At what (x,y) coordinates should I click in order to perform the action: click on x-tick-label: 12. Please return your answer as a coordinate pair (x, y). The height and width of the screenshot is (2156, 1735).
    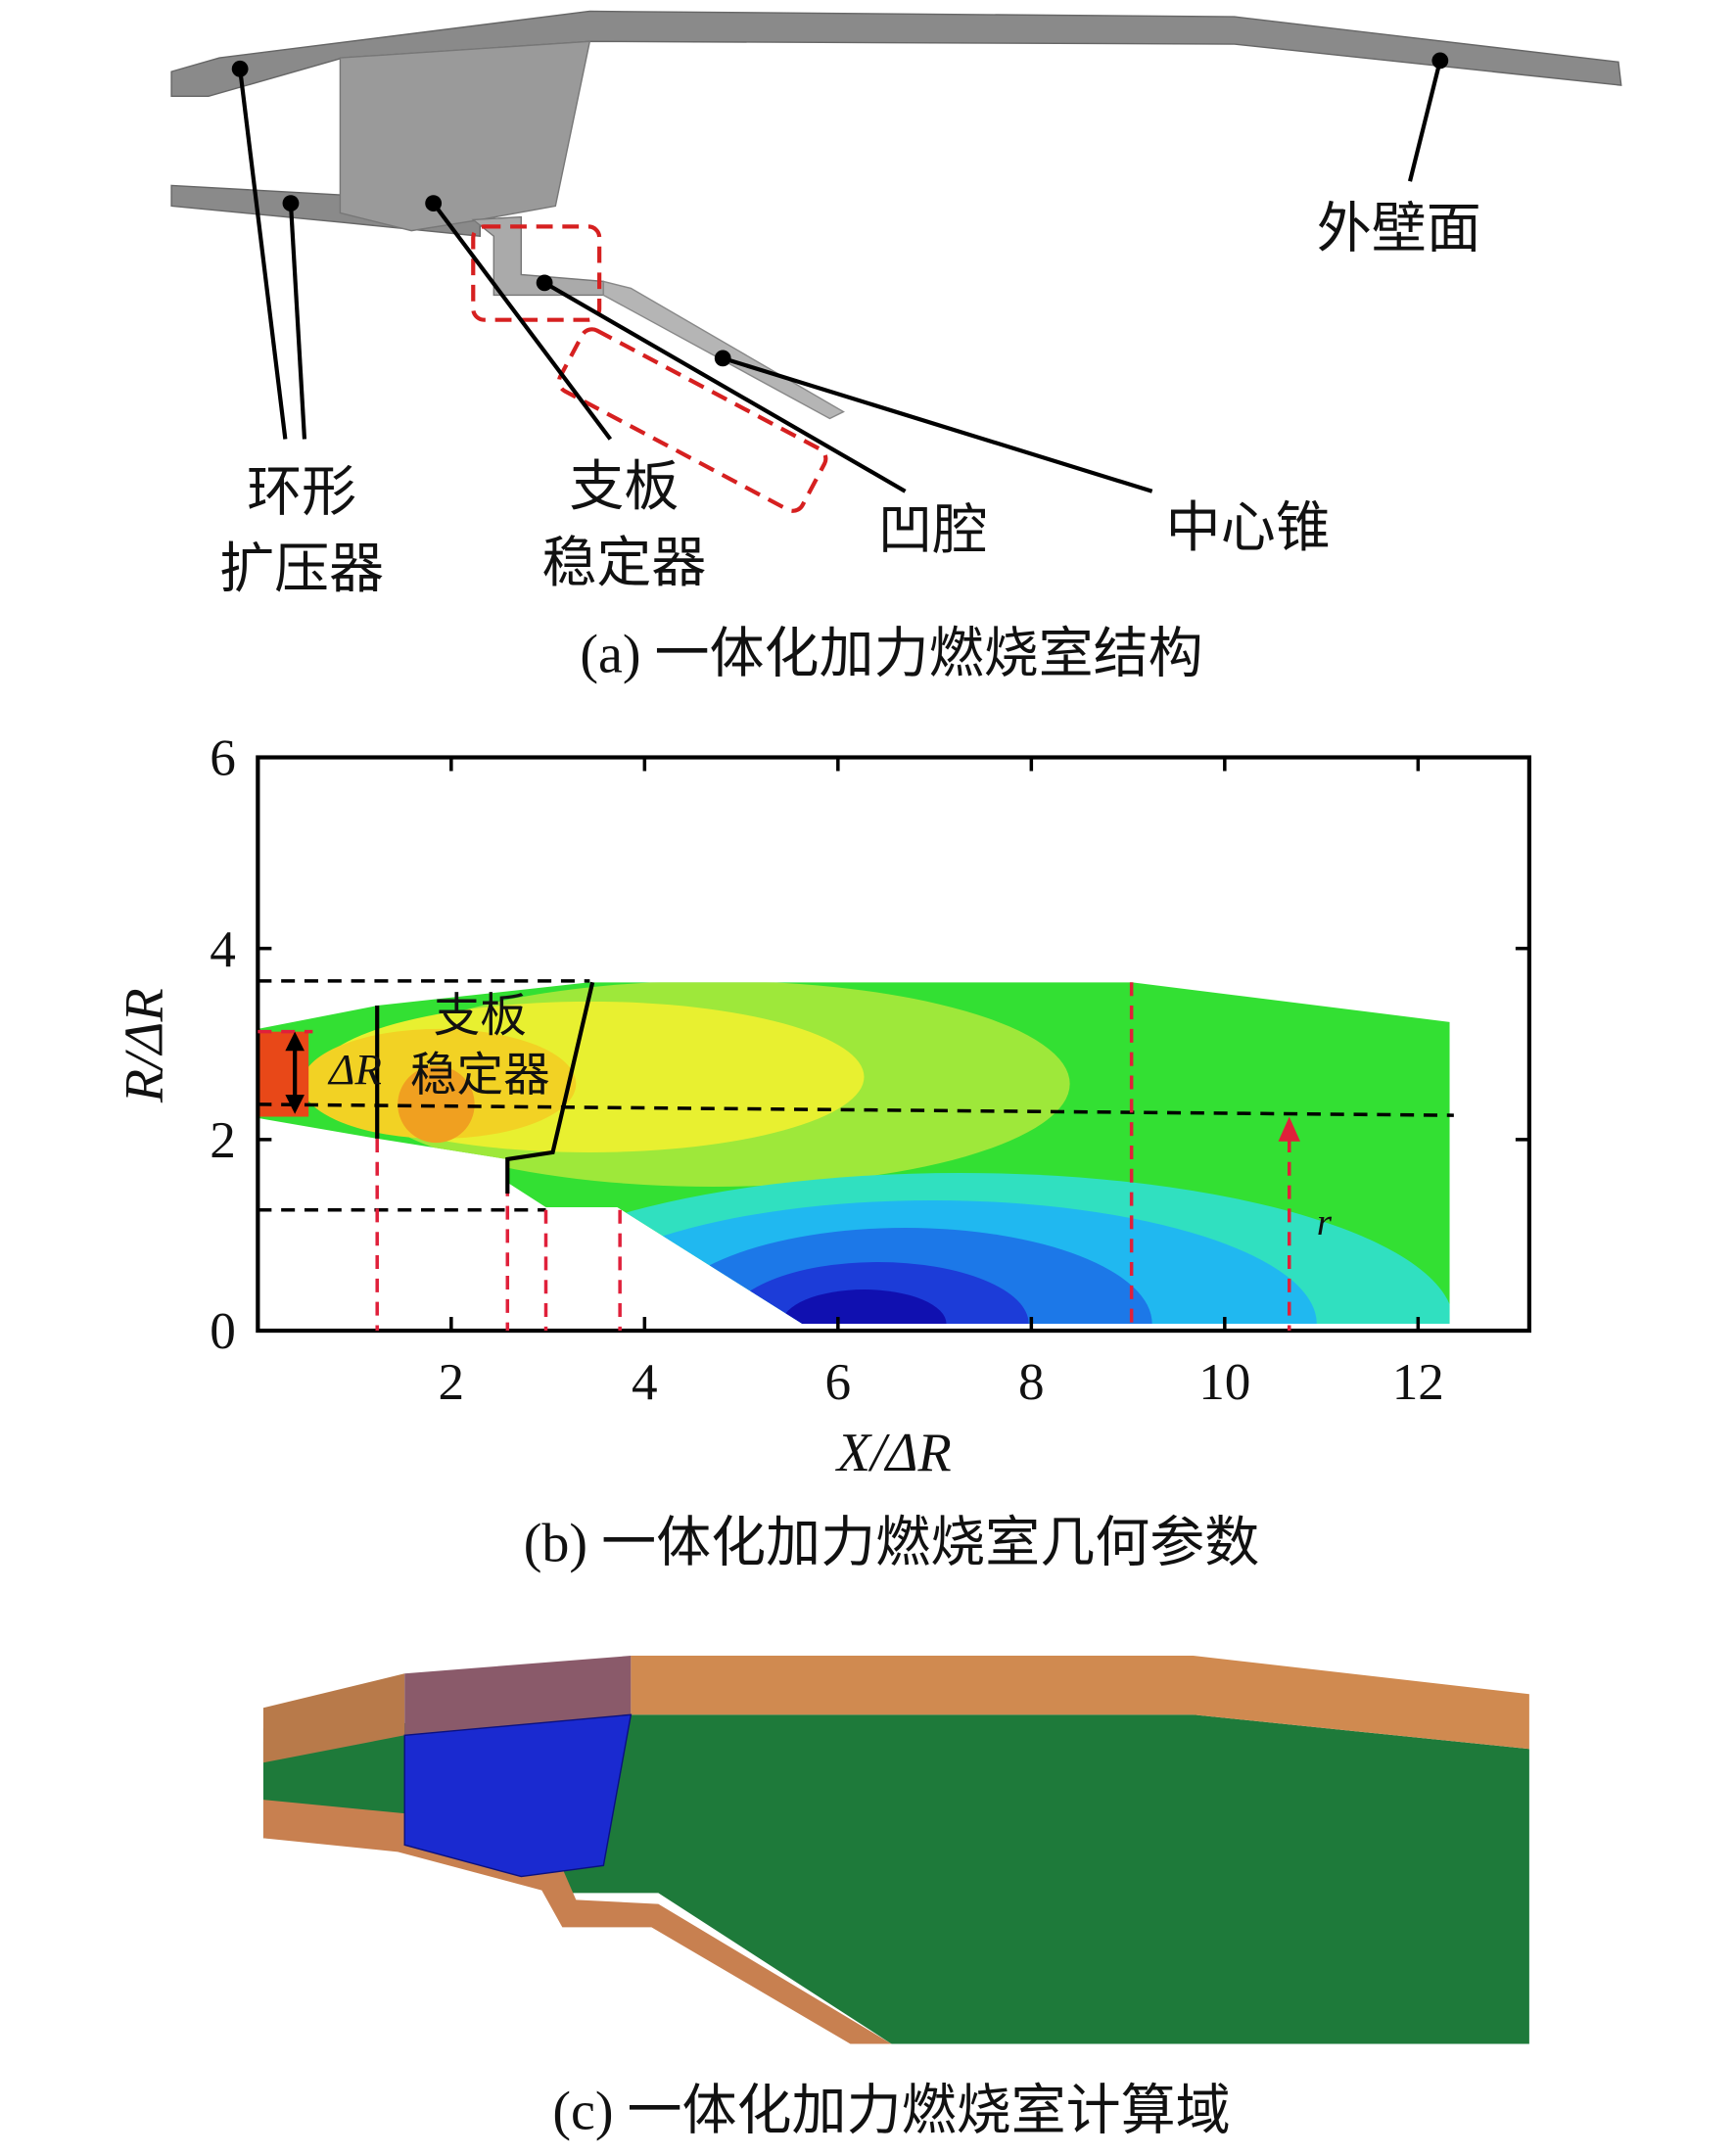
    Looking at the image, I should click on (1418, 1382).